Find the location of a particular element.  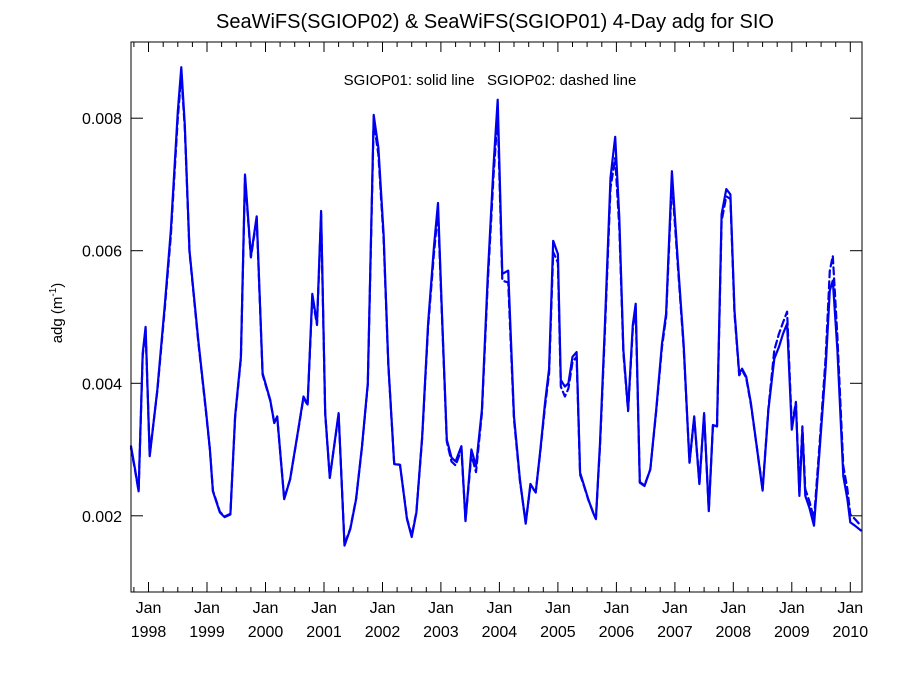

x-tick-label-year: 2001 is located at coordinates (324, 632).